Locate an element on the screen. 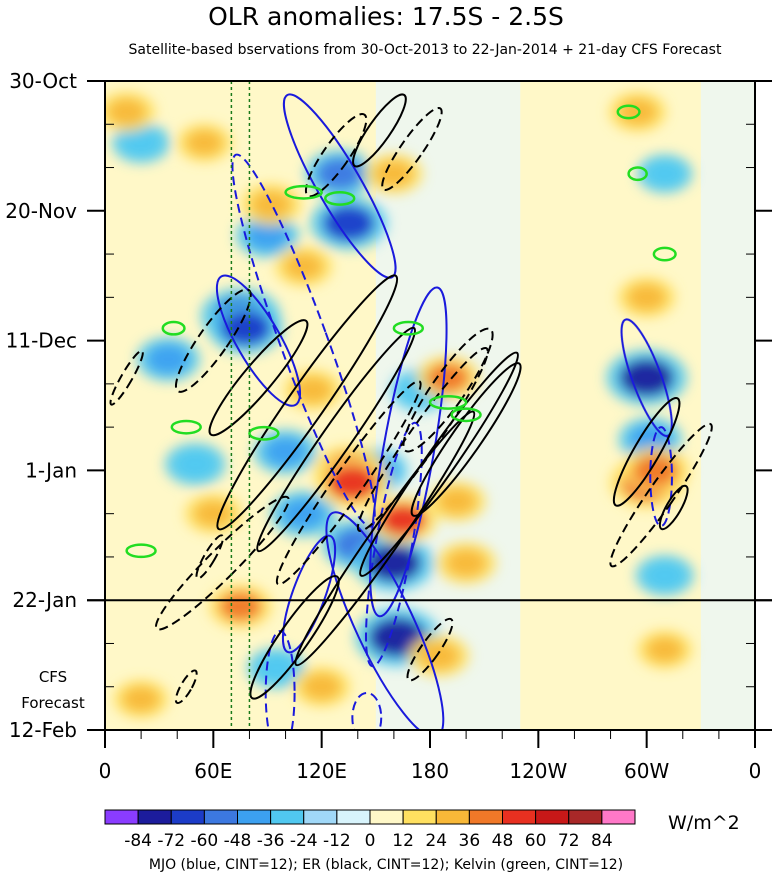 Image resolution: width=772 pixels, height=878 pixels. colorbar-label: 60 is located at coordinates (536, 841).